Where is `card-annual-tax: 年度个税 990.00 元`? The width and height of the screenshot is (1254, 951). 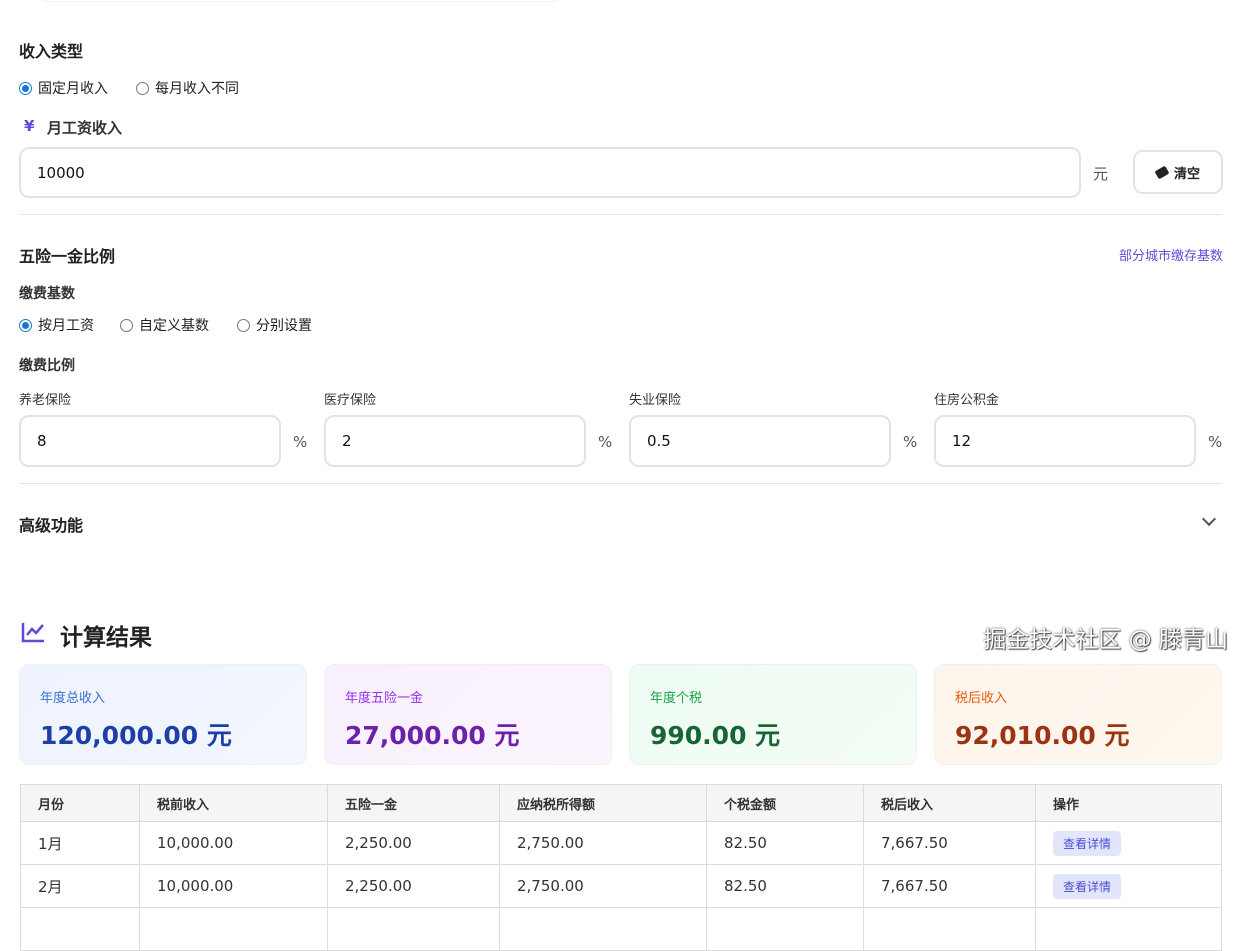
card-annual-tax: 年度个税 990.00 元 is located at coordinates (773, 714).